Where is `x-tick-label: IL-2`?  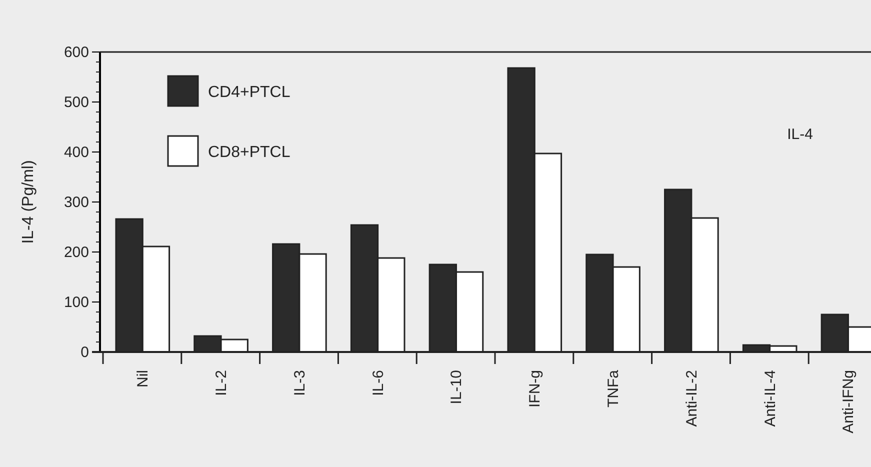
x-tick-label: IL-2 is located at coordinates (221, 383).